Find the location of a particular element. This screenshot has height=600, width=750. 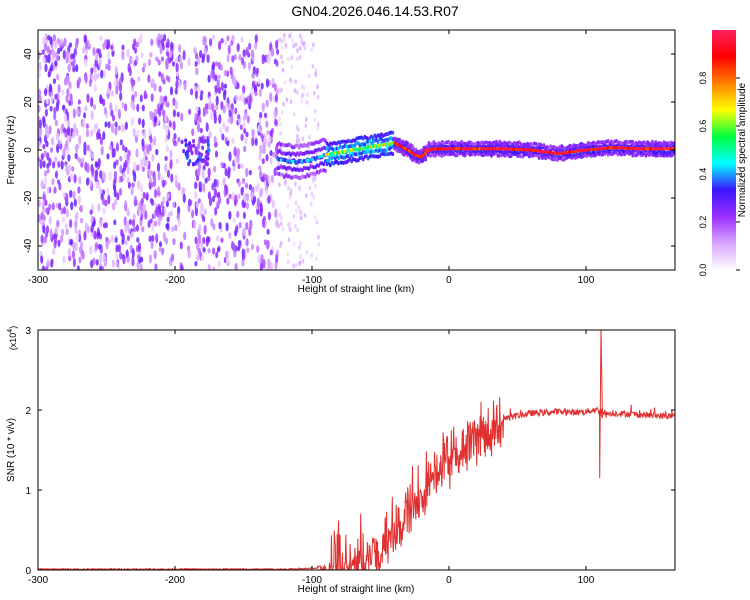

y-tick-label: 0 is located at coordinates (28, 571).